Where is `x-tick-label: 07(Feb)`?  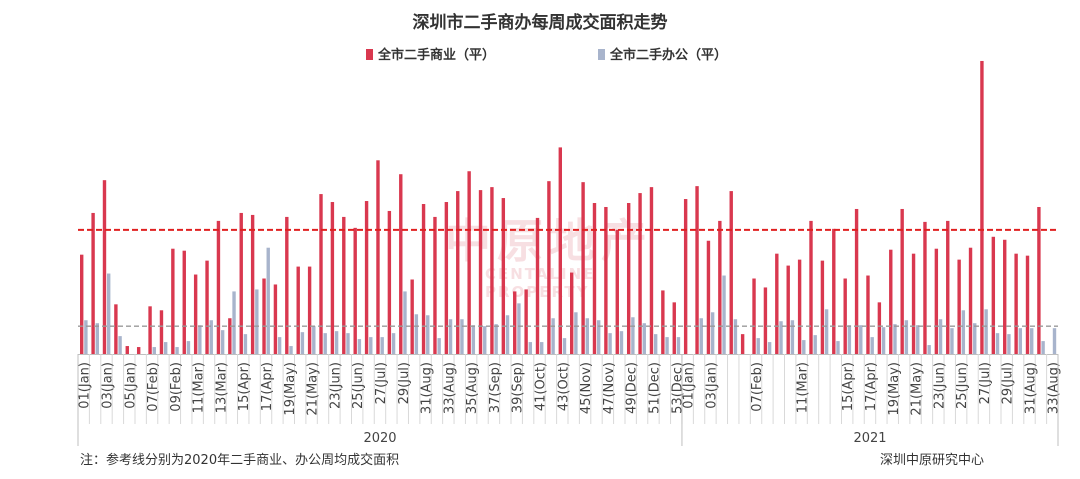
x-tick-label: 07(Feb) is located at coordinates (153, 387).